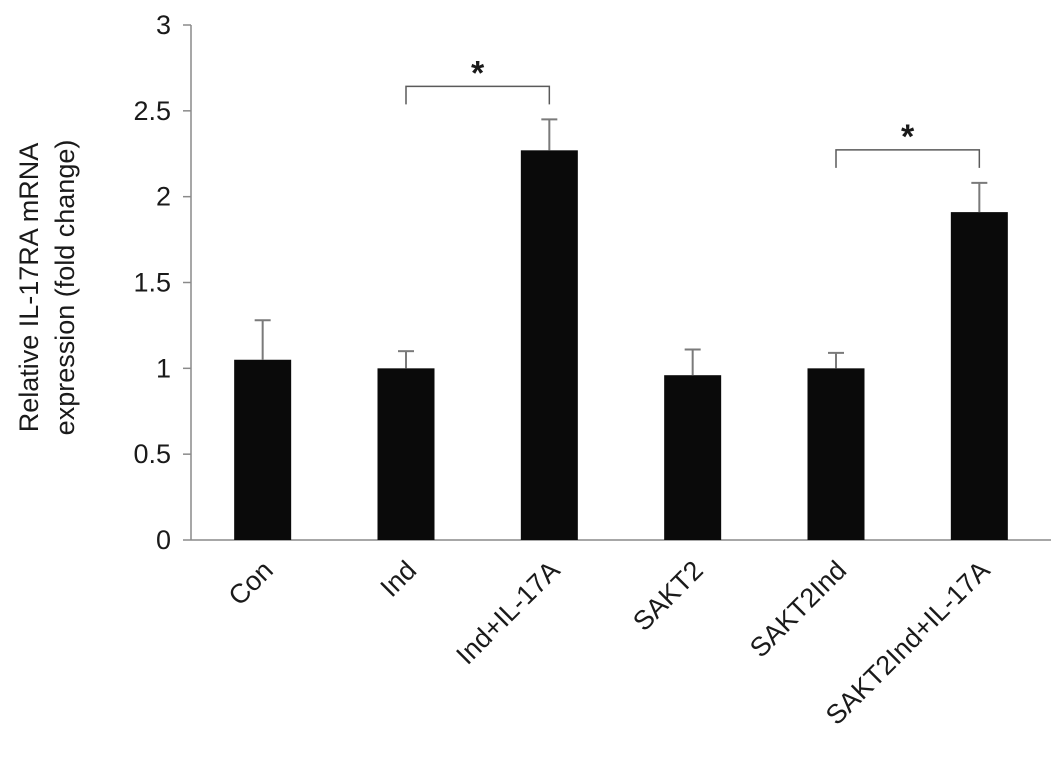 The image size is (1064, 769). What do you see at coordinates (668, 596) in the screenshot?
I see `x-category-label: SAKT2` at bounding box center [668, 596].